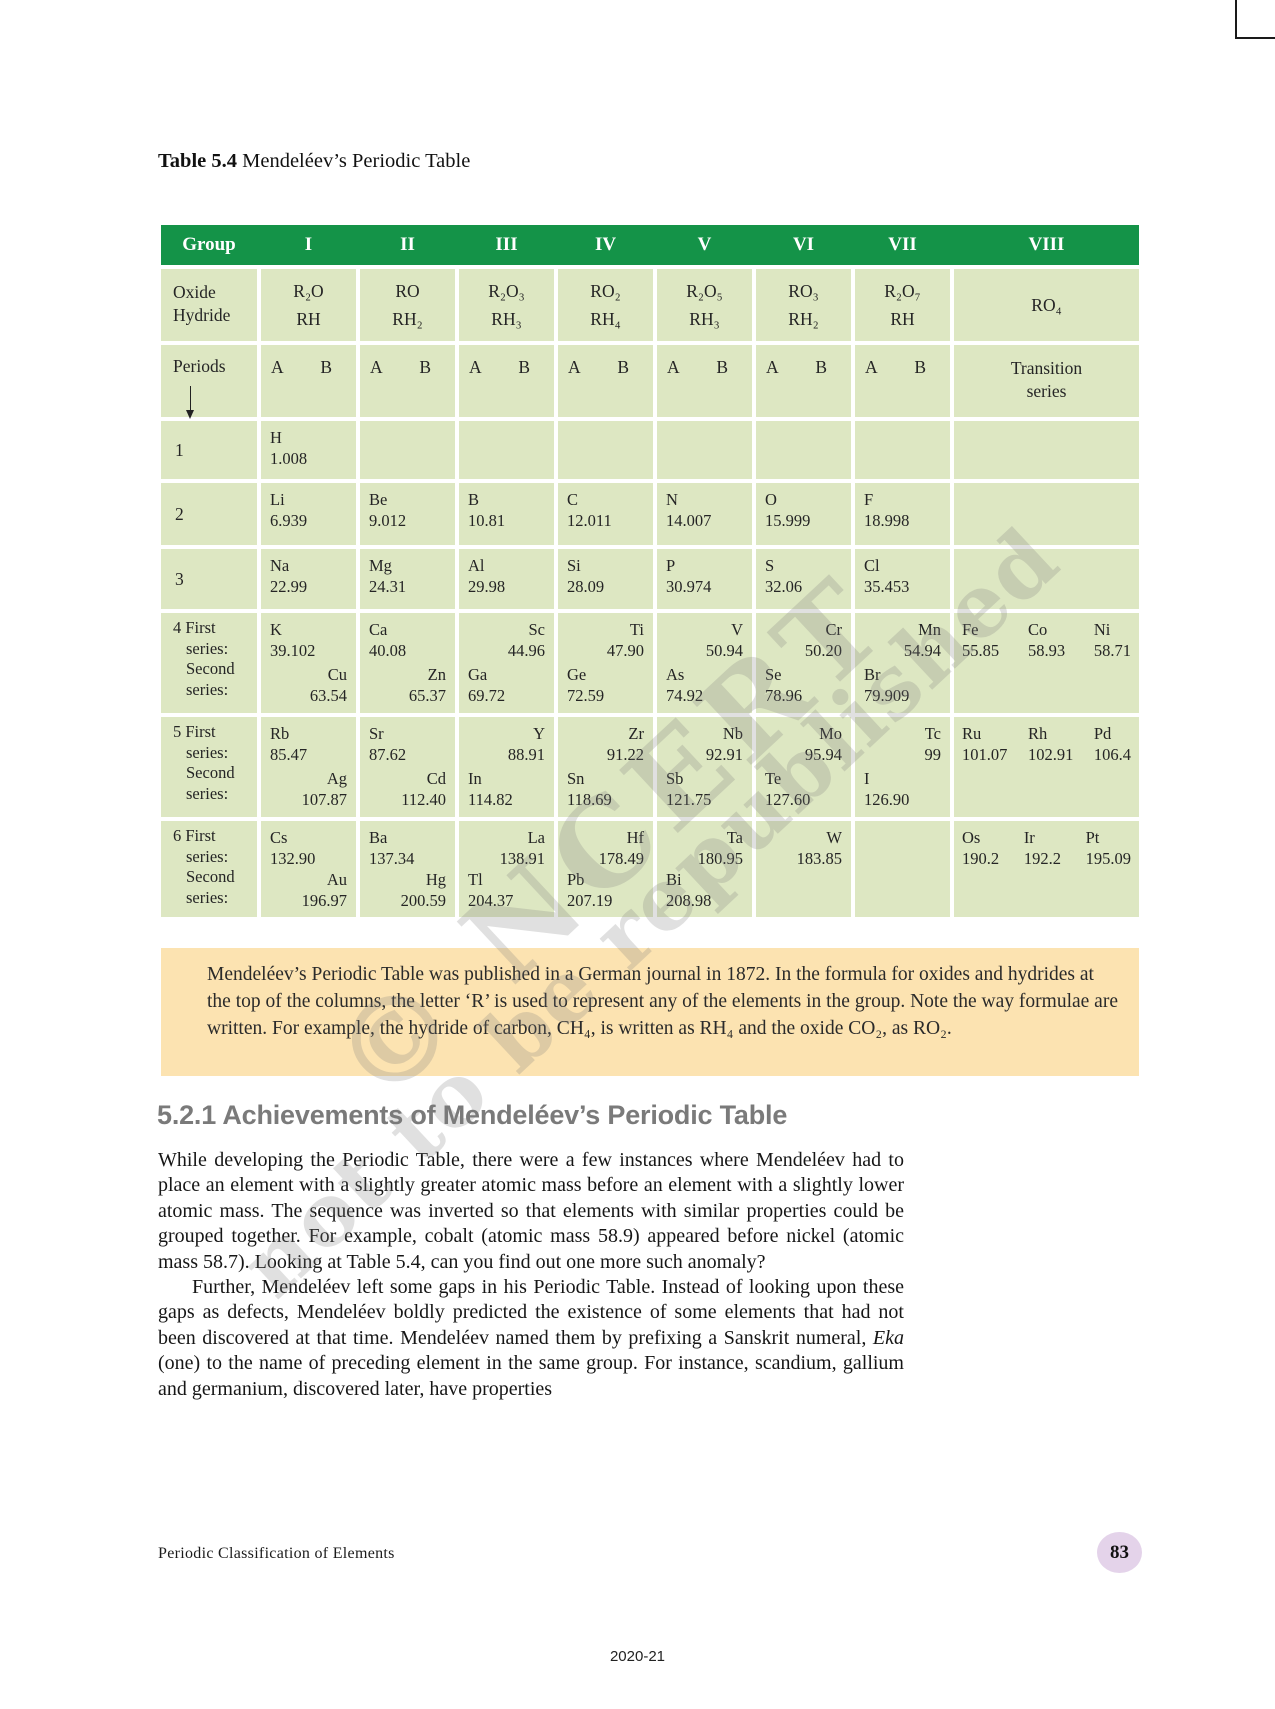 This screenshot has width=1275, height=1709. Describe the element at coordinates (194, 292) in the screenshot. I see `row-label-line: Oxide` at that location.